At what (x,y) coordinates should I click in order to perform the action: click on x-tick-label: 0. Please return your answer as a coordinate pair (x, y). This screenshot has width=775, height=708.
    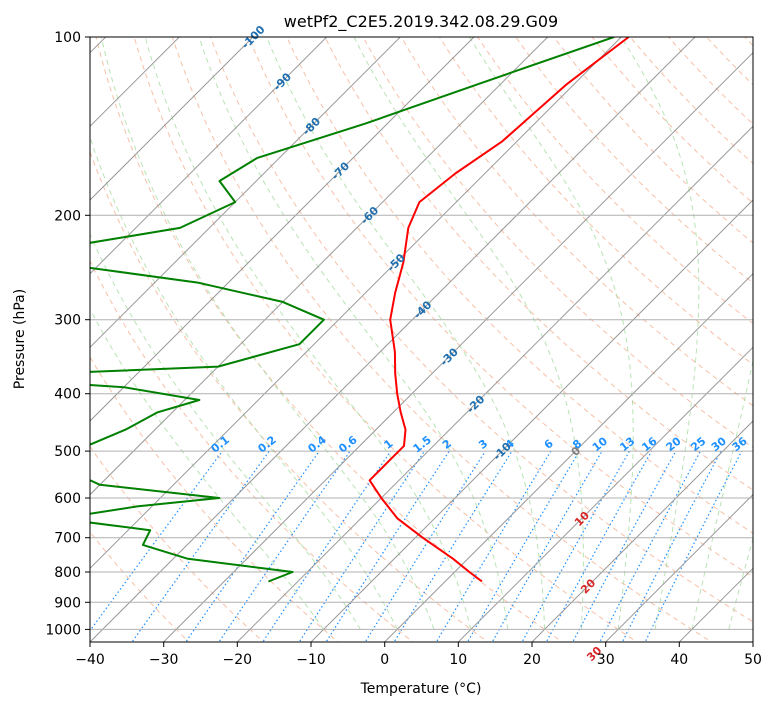
    Looking at the image, I should click on (384, 660).